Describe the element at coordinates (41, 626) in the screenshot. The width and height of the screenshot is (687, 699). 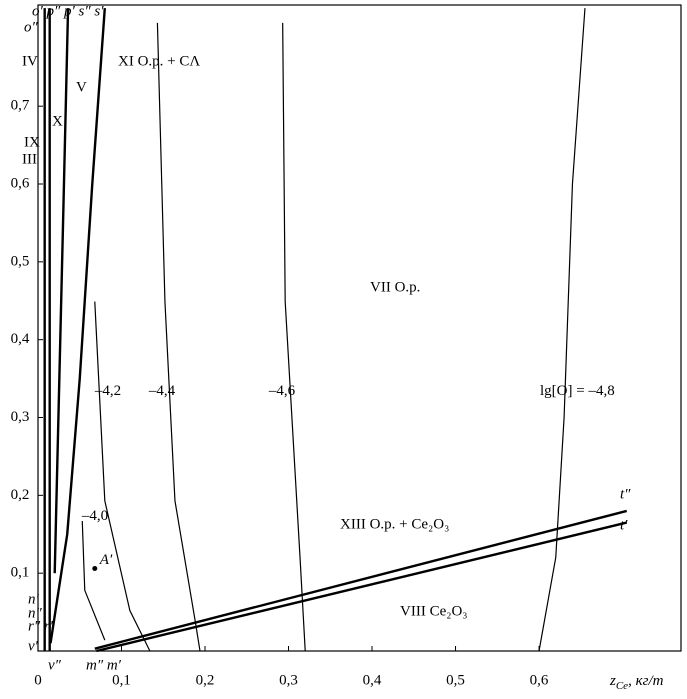
I see `annotation: r″ r′` at that location.